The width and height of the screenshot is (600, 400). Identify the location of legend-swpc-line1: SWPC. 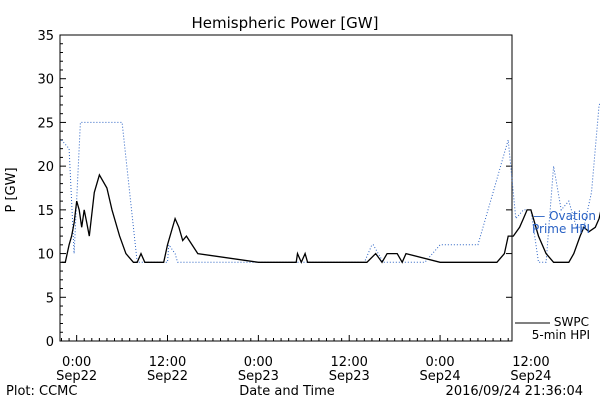
(571, 322).